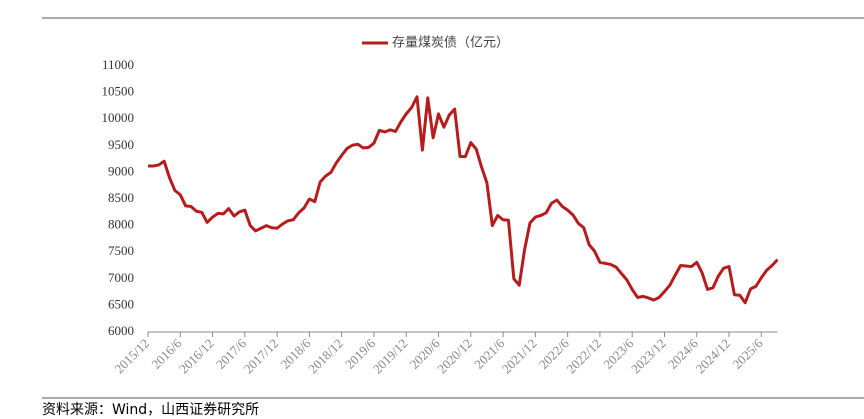 This screenshot has height=419, width=864. What do you see at coordinates (583, 356) in the screenshot?
I see `x-tick-label: 2022/12` at bounding box center [583, 356].